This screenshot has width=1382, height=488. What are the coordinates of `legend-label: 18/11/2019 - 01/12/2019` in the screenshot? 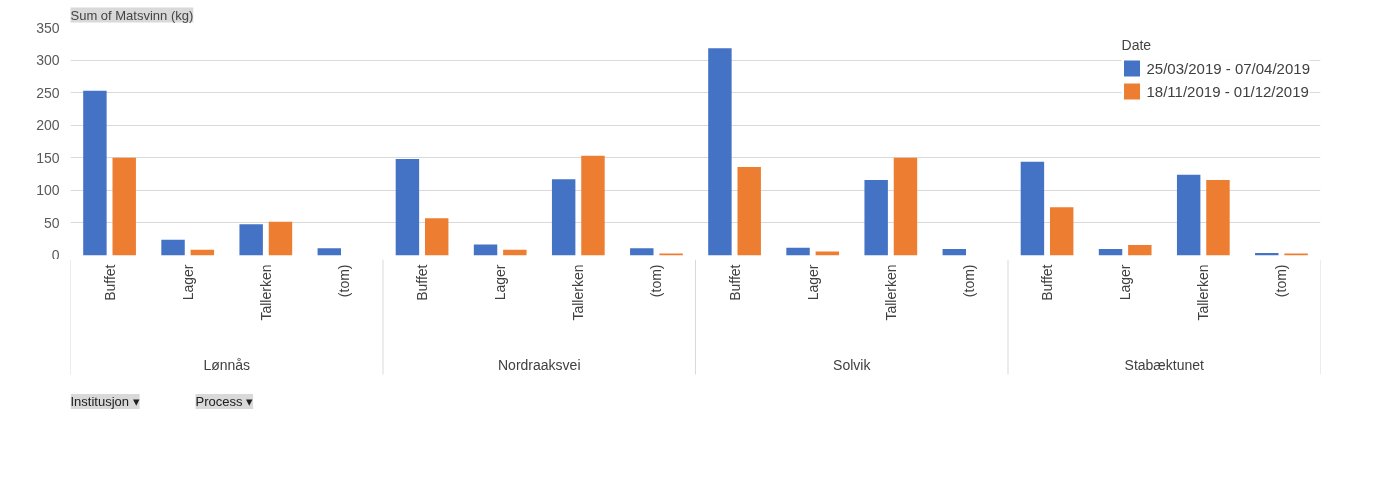 It's located at (1227, 91).